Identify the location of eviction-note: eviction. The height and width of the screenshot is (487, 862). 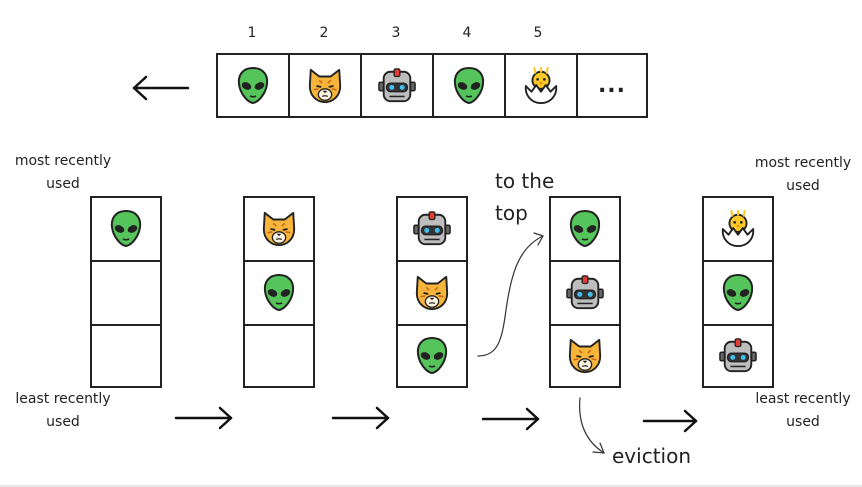
(652, 456).